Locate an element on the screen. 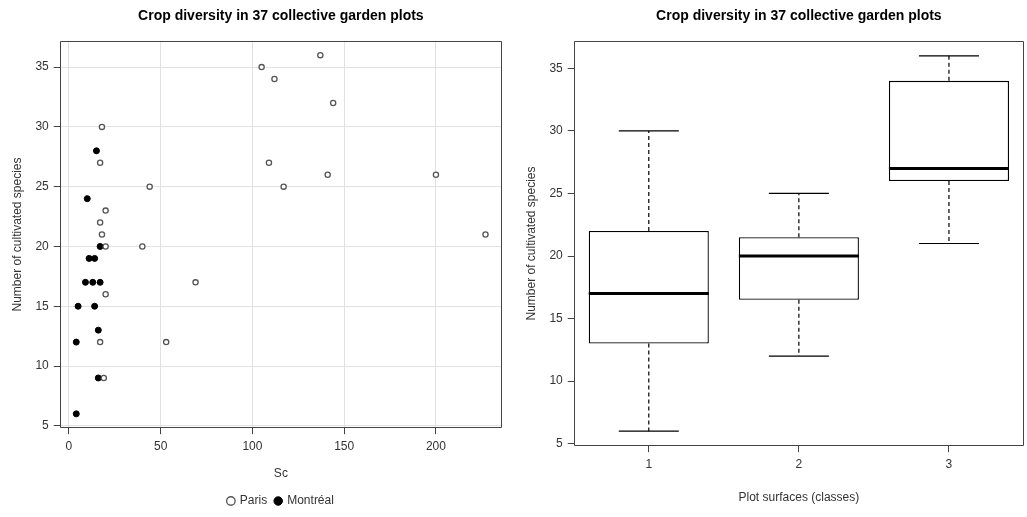 Image resolution: width=1027 pixels, height=517 pixels. x-tick-label: 0 is located at coordinates (69, 445).